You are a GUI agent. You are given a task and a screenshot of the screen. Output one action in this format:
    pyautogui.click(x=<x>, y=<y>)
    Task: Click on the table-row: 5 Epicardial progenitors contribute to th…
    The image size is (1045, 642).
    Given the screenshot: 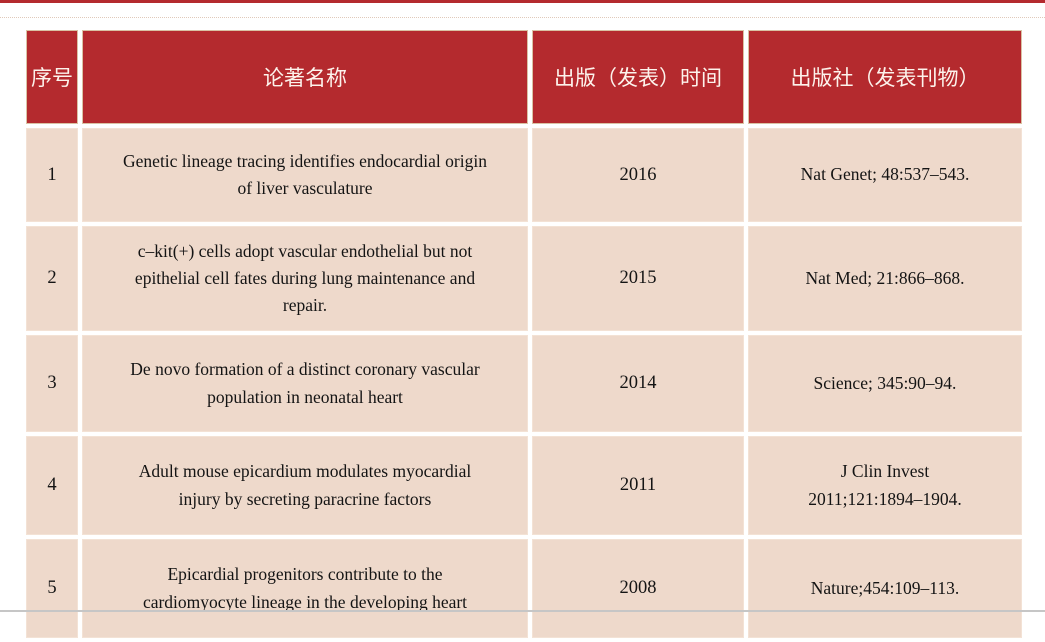 What is the action you would take?
    pyautogui.click(x=524, y=588)
    